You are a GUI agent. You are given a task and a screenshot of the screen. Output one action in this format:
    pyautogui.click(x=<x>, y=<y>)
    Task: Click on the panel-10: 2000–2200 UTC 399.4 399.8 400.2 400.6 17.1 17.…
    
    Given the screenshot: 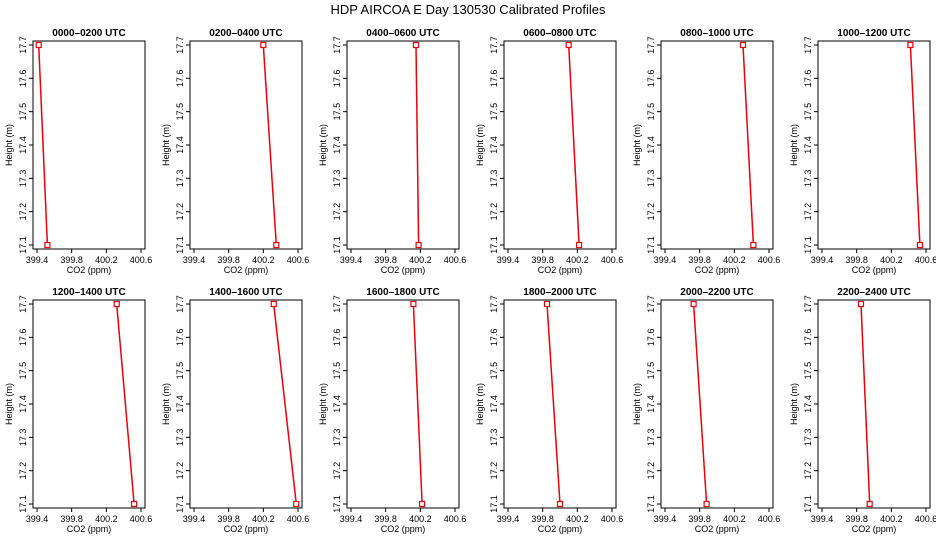 What is the action you would take?
    pyautogui.click(x=706, y=410)
    